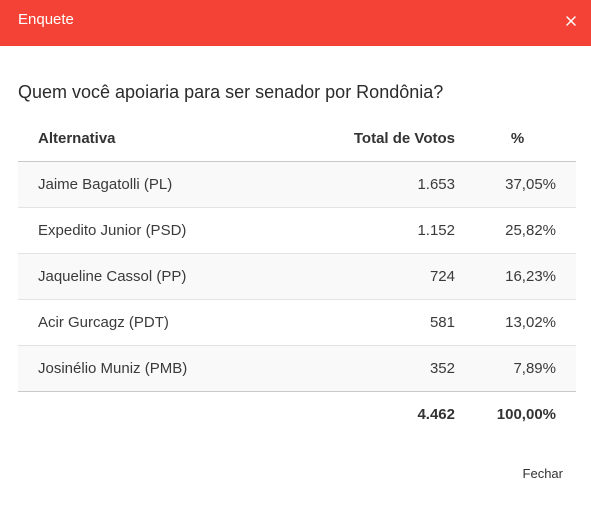 The width and height of the screenshot is (591, 506). I want to click on table-total-row: 4.462 100,00%, so click(297, 414).